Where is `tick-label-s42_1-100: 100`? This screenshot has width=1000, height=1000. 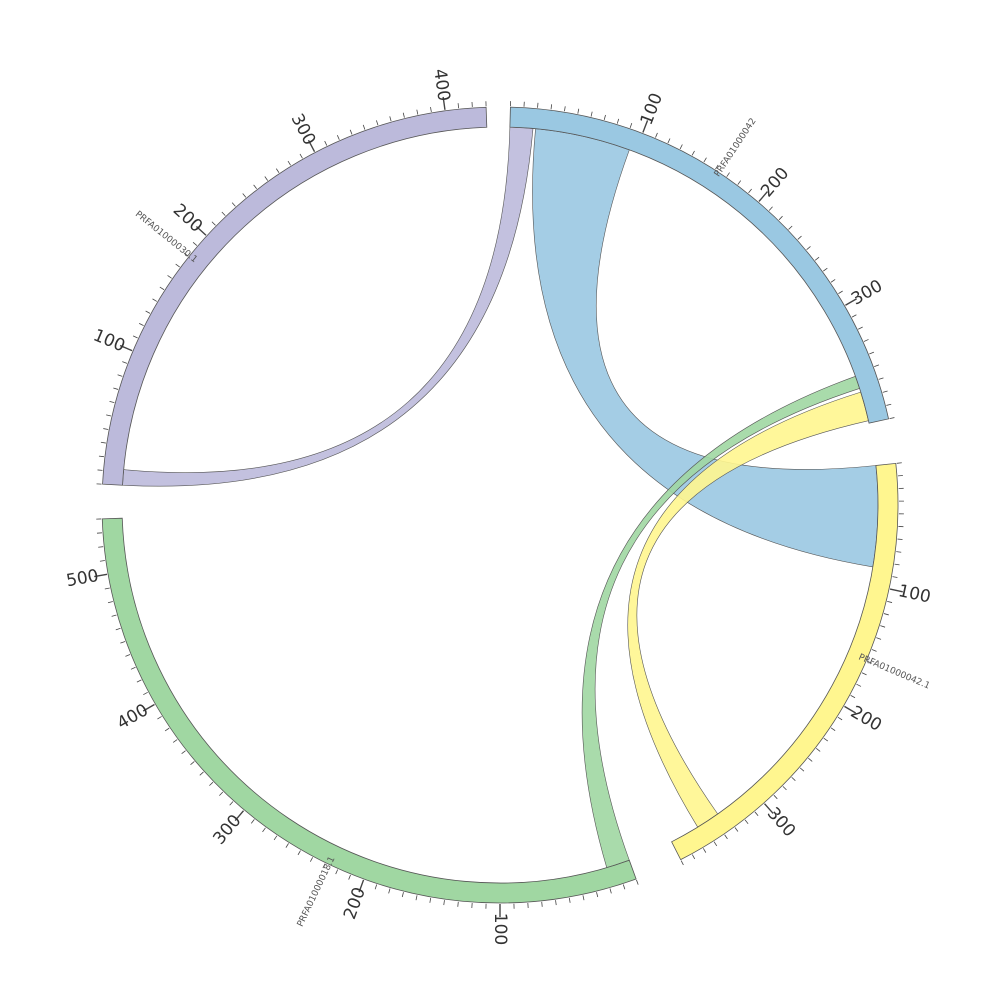
tick-label-s42_1-100: 100 is located at coordinates (915, 594).